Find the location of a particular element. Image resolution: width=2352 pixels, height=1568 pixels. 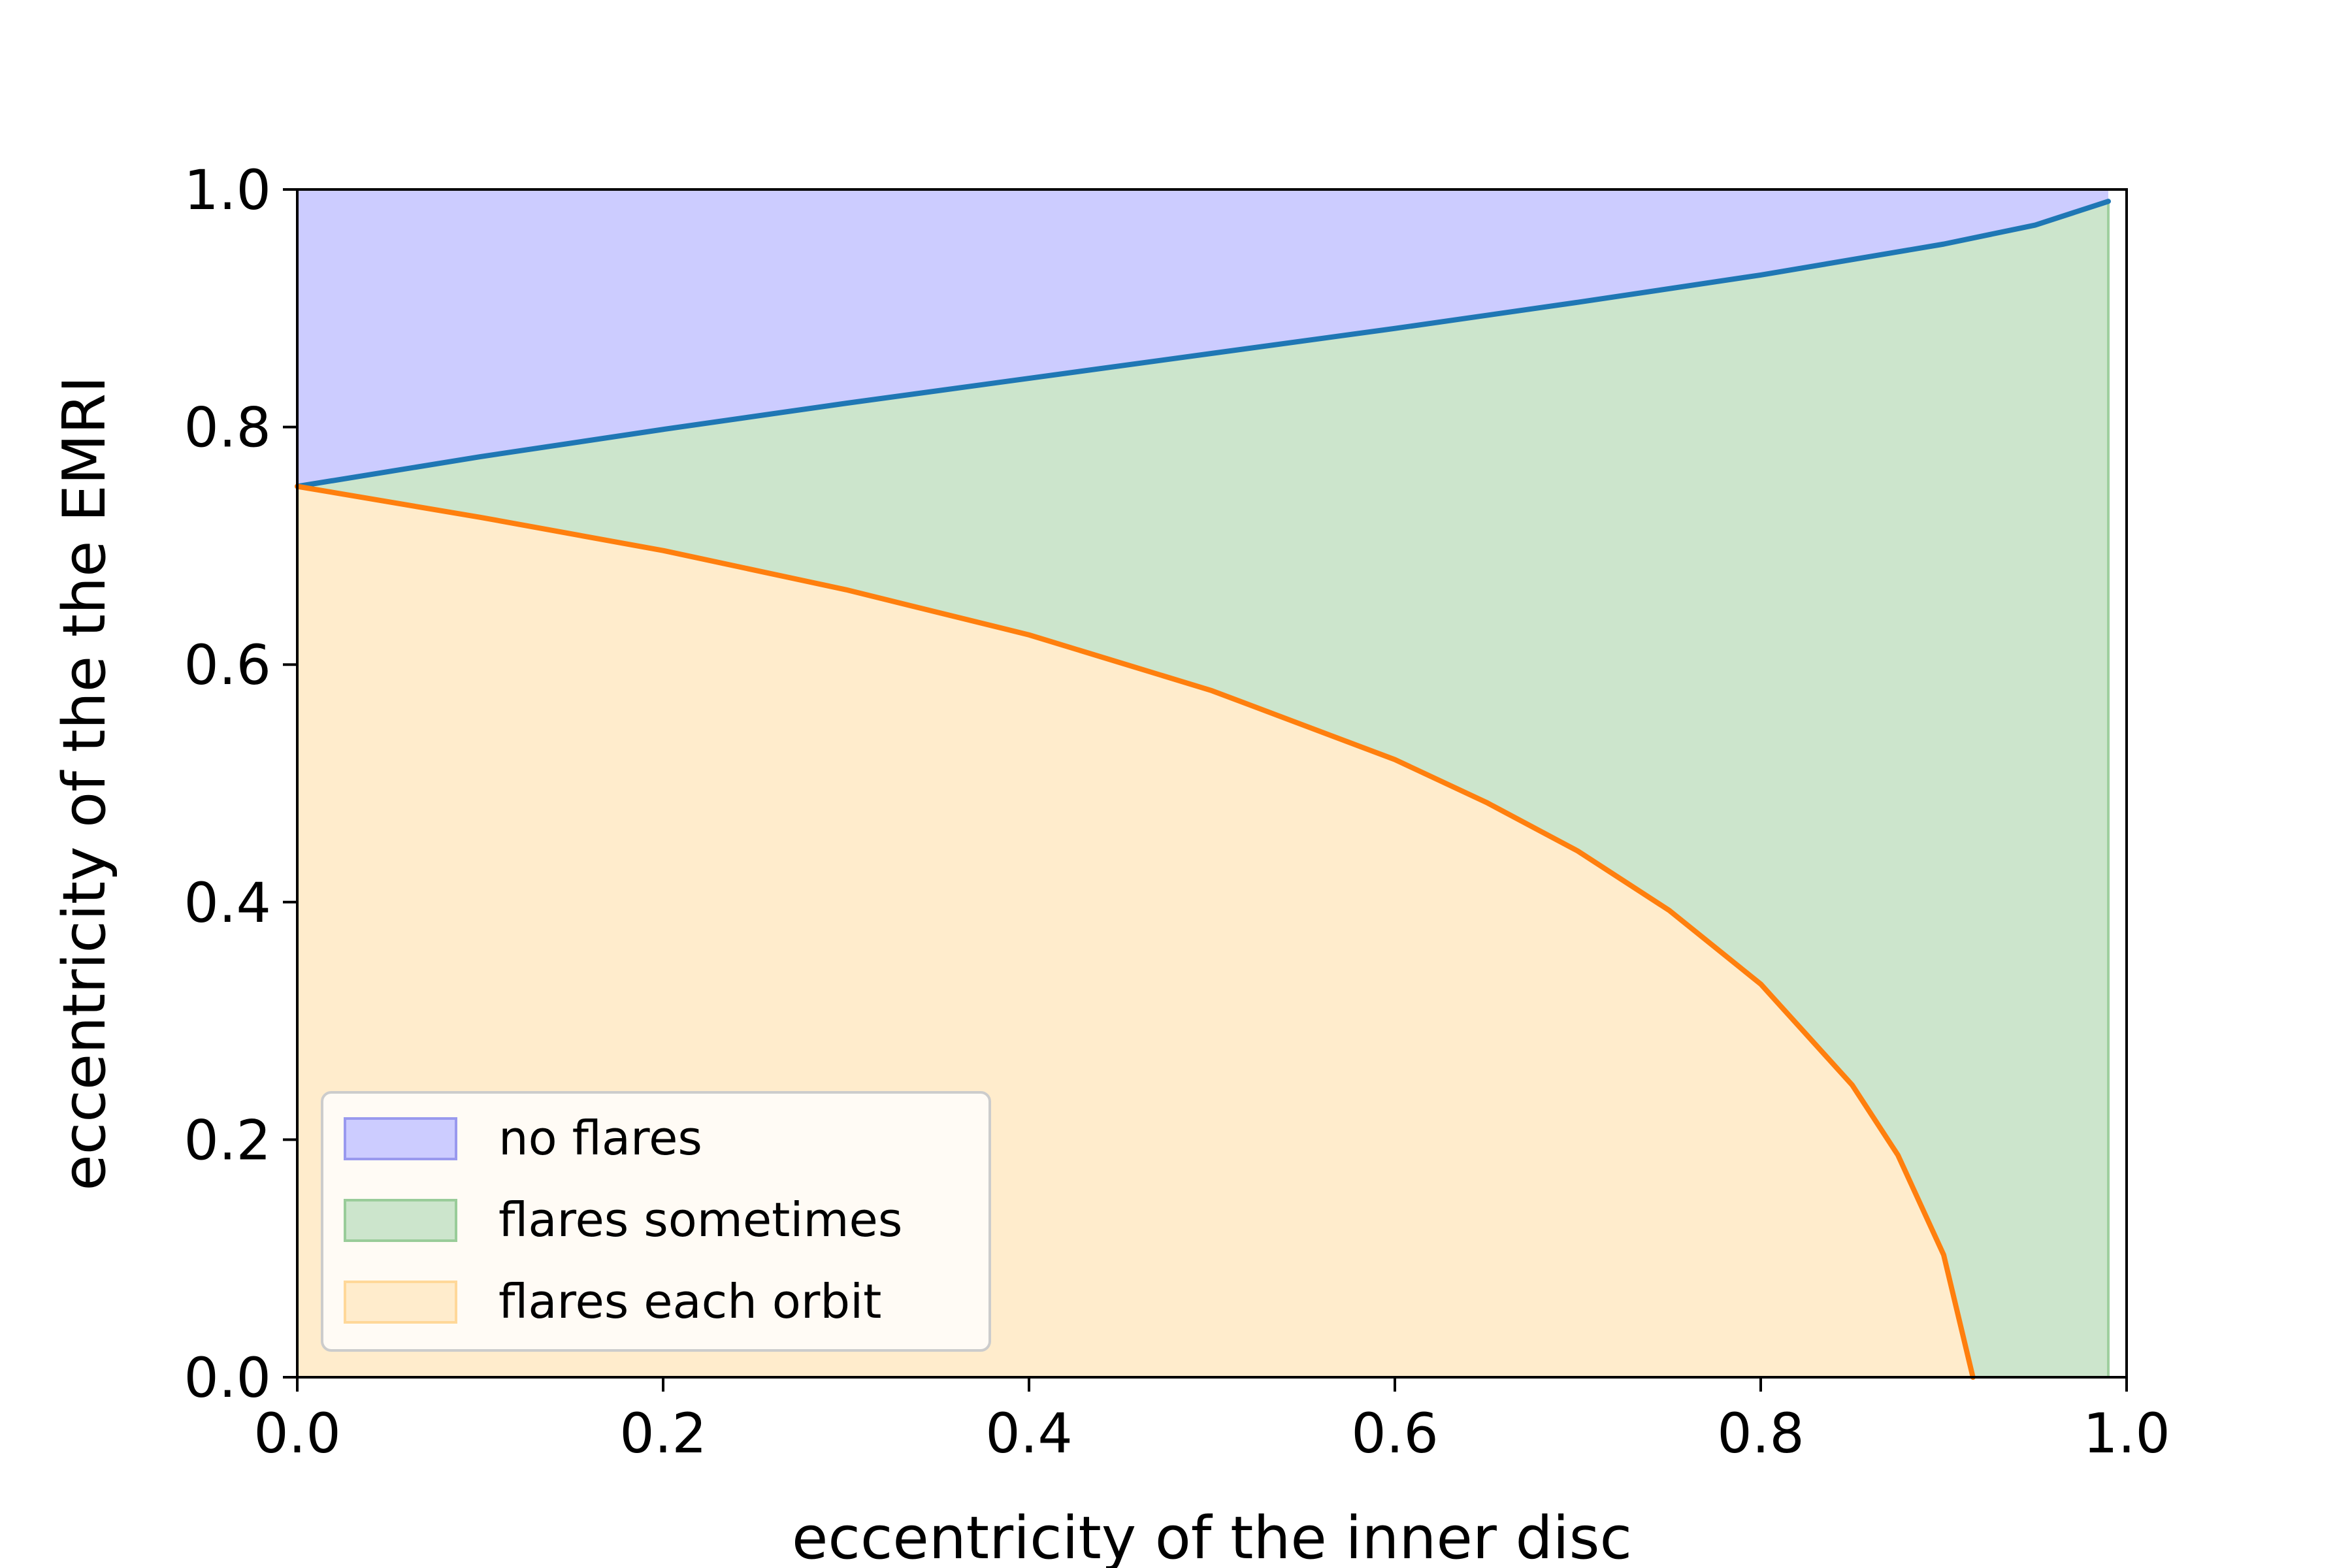

legend-box is located at coordinates (656, 1221).